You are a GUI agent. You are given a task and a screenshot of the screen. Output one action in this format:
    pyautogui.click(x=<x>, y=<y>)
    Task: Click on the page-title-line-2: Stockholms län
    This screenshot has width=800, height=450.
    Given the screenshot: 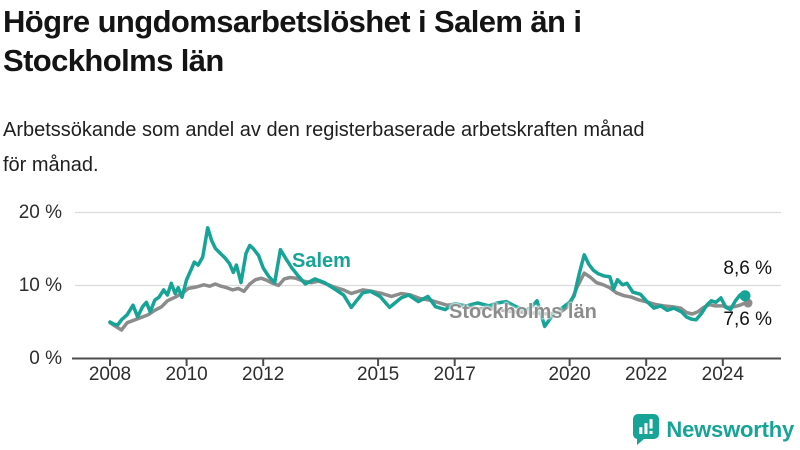 What is the action you would take?
    pyautogui.click(x=113, y=60)
    